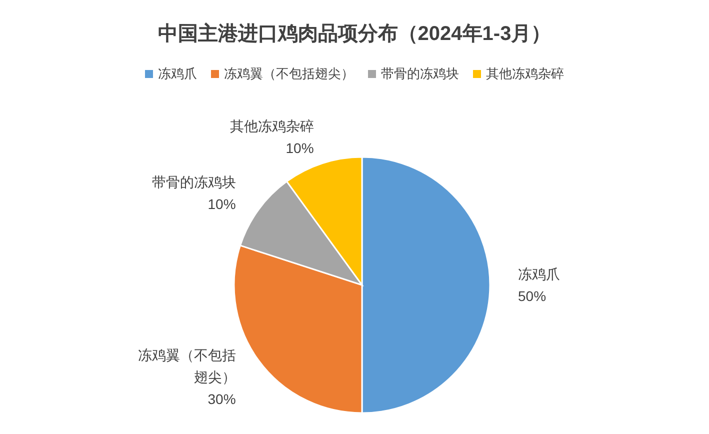 Image resolution: width=709 pixels, height=434 pixels. I want to click on data-label: 30%, so click(221, 399).